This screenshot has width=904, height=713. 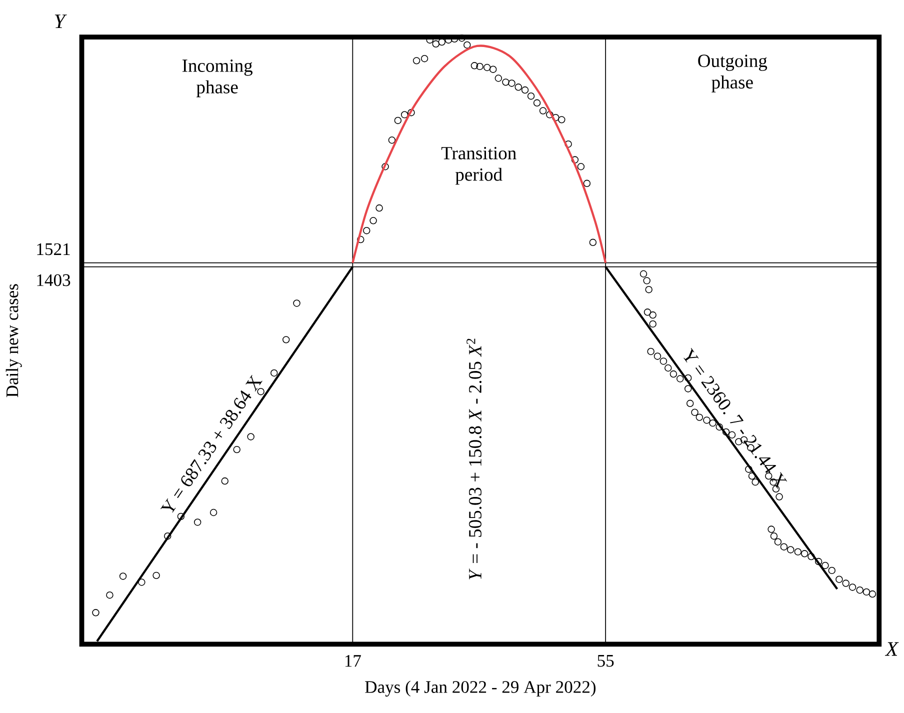 What do you see at coordinates (53, 280) in the screenshot?
I see `y-tick-label: 1403` at bounding box center [53, 280].